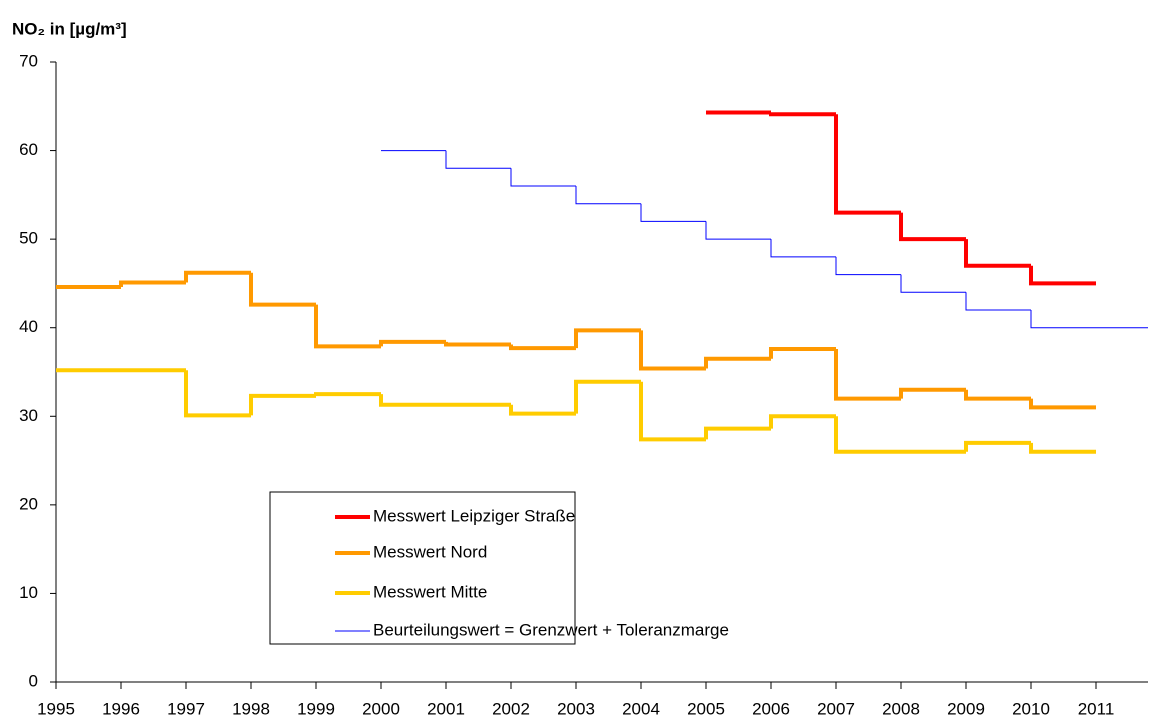 This screenshot has width=1149, height=724. Describe the element at coordinates (836, 708) in the screenshot. I see `x-tick-label: 2007` at that location.